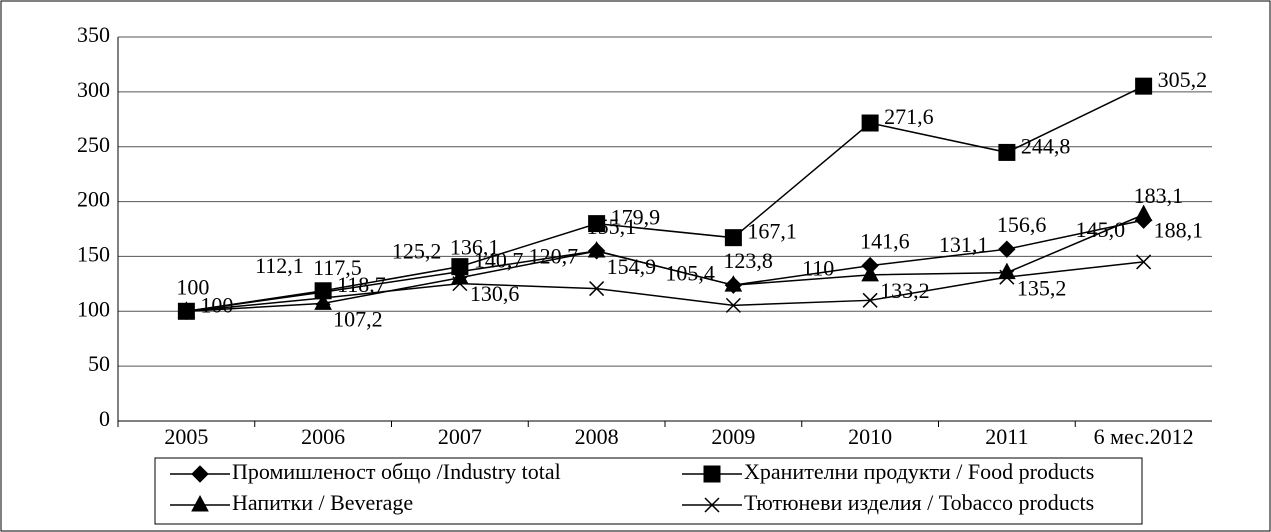 The image size is (1271, 532). I want to click on x-tick-label: 2009, so click(733, 436).